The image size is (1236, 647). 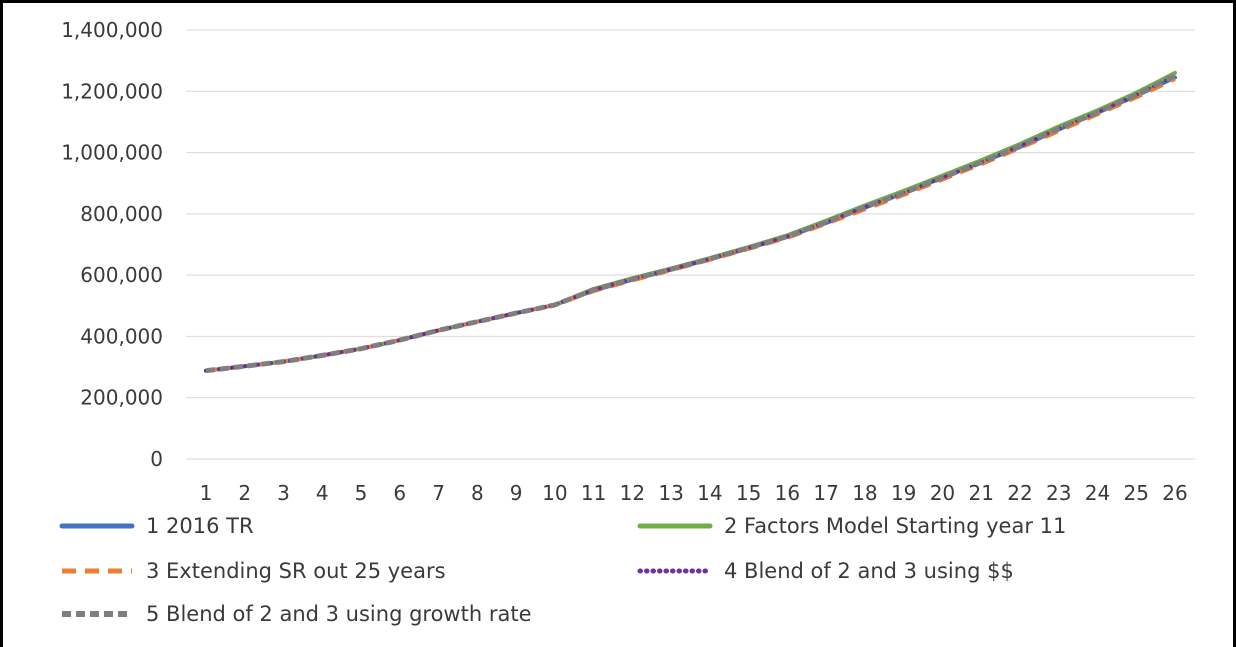 What do you see at coordinates (322, 493) in the screenshot?
I see `x-tick-label: 4` at bounding box center [322, 493].